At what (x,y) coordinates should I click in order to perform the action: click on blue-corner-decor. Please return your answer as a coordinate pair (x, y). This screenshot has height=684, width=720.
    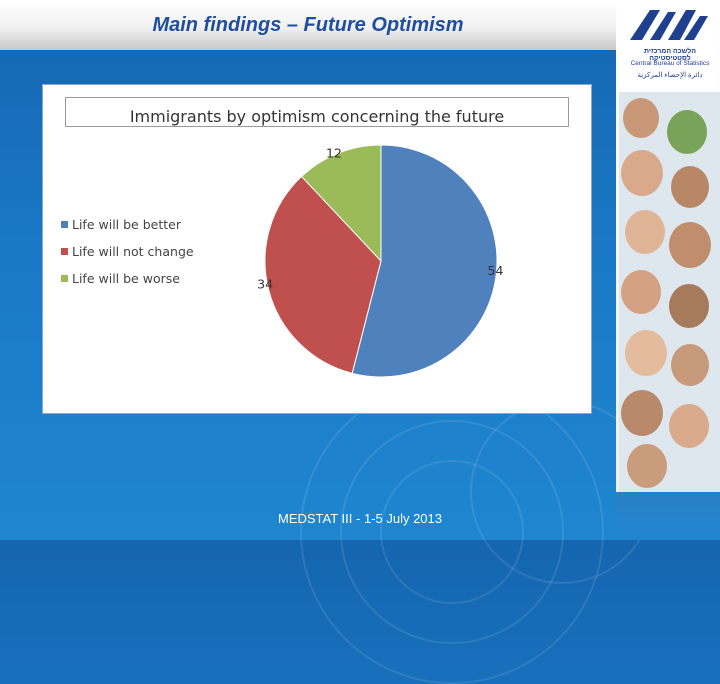
    Looking at the image, I should click on (668, 516).